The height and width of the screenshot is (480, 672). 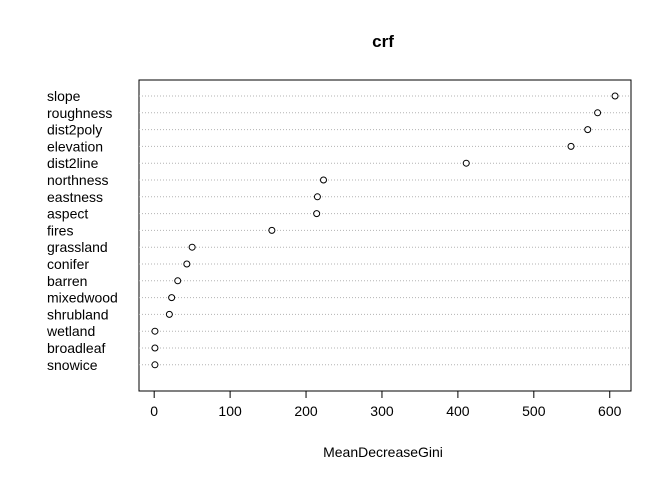 What do you see at coordinates (78, 314) in the screenshot?
I see `category-label-shrubland: shrubland` at bounding box center [78, 314].